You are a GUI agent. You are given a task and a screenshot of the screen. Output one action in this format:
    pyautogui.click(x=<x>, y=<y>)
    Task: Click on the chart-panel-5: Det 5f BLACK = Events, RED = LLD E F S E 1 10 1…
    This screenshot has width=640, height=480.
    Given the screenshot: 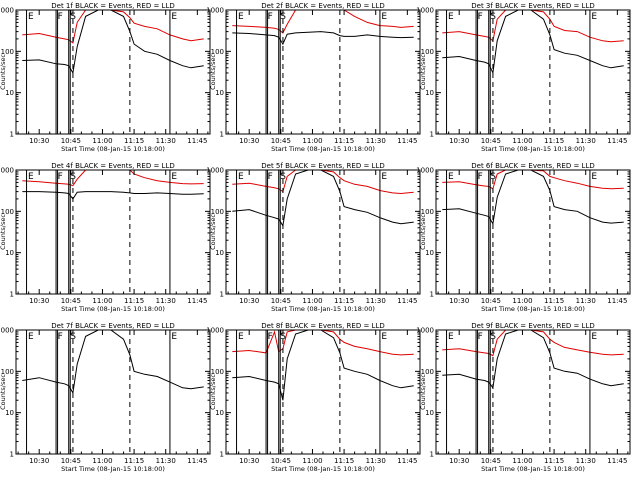 What is the action you would take?
    pyautogui.click(x=313, y=237)
    